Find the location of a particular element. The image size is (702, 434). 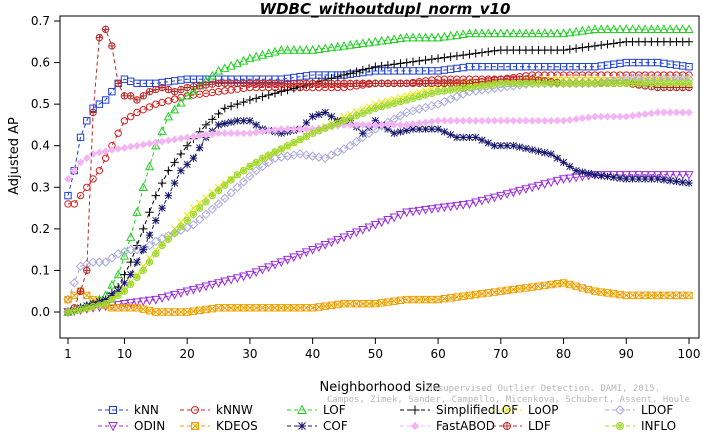

x-tick-label: 30 is located at coordinates (249, 354).